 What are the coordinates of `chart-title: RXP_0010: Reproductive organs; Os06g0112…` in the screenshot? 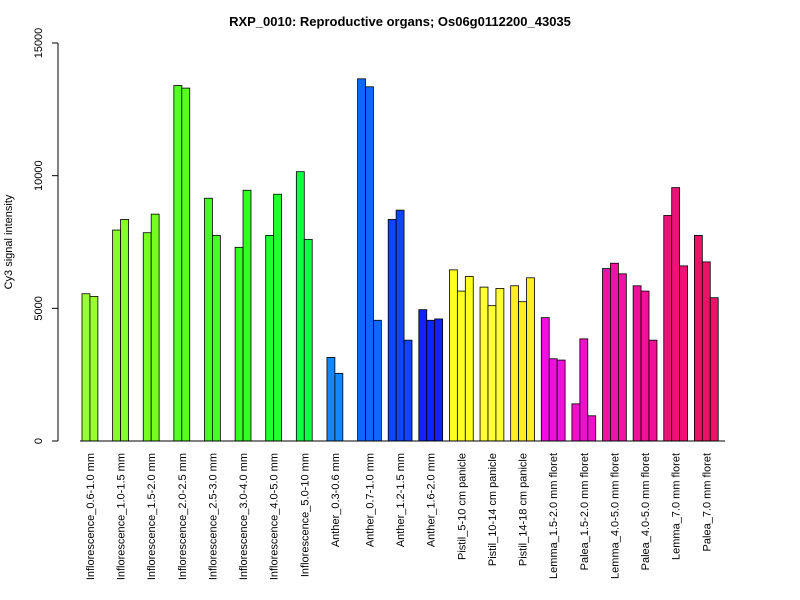 It's located at (400, 21).